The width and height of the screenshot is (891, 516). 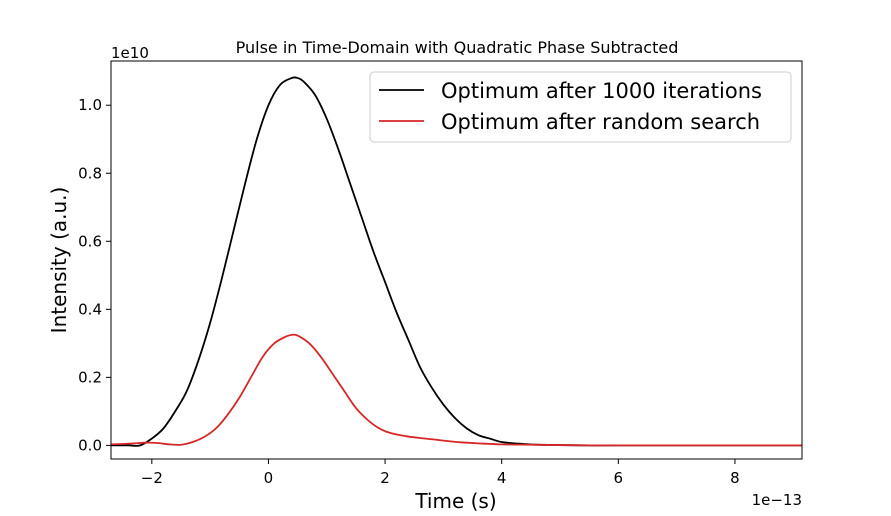 I want to click on y-axis-ticks: 0.0 0.2 0.4 0.6 0.8 1.0, so click(x=94, y=275).